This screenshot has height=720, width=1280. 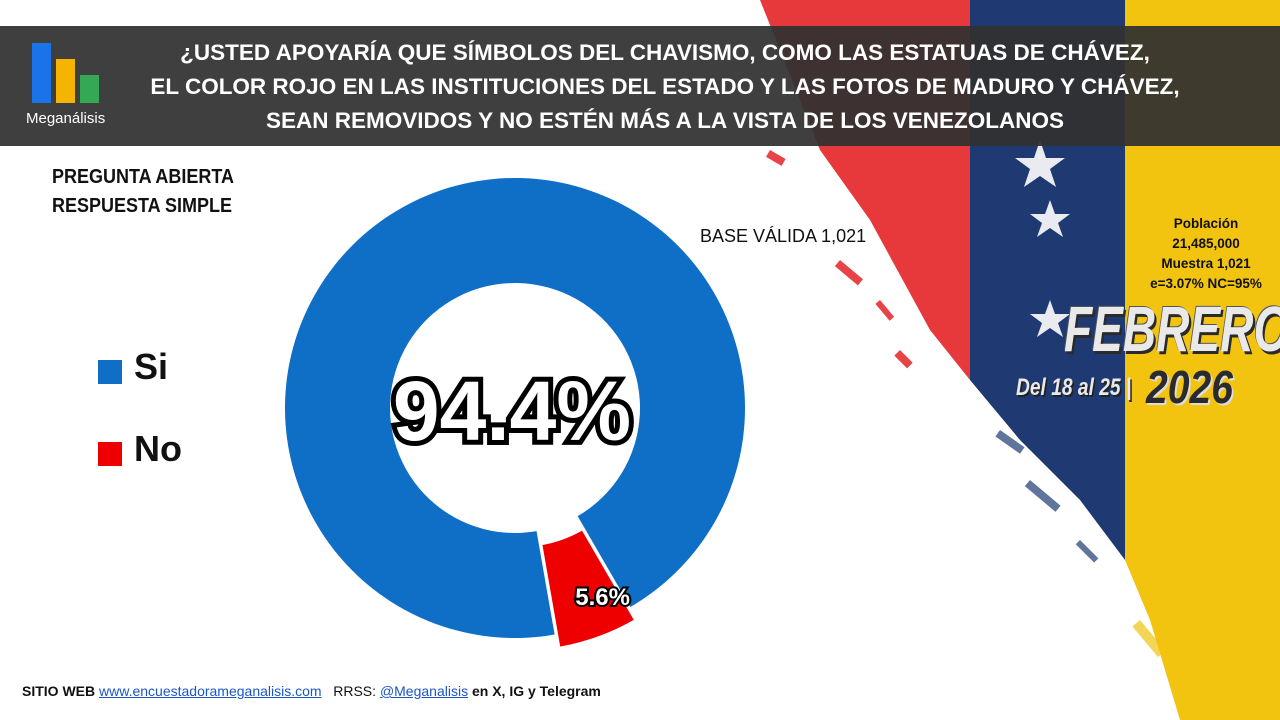 I want to click on survey-month: FEBRERO, so click(x=1172, y=329).